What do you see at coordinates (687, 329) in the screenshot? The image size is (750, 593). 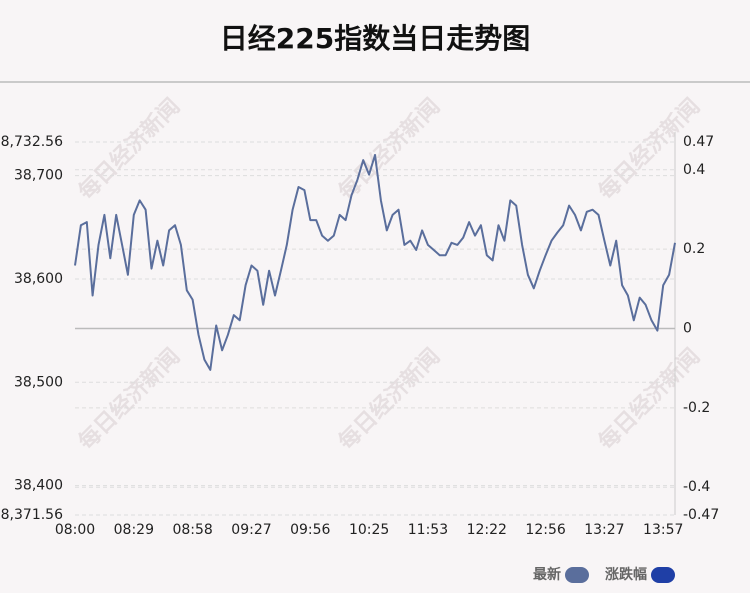 I see `y2-tick-label: 0` at bounding box center [687, 329].